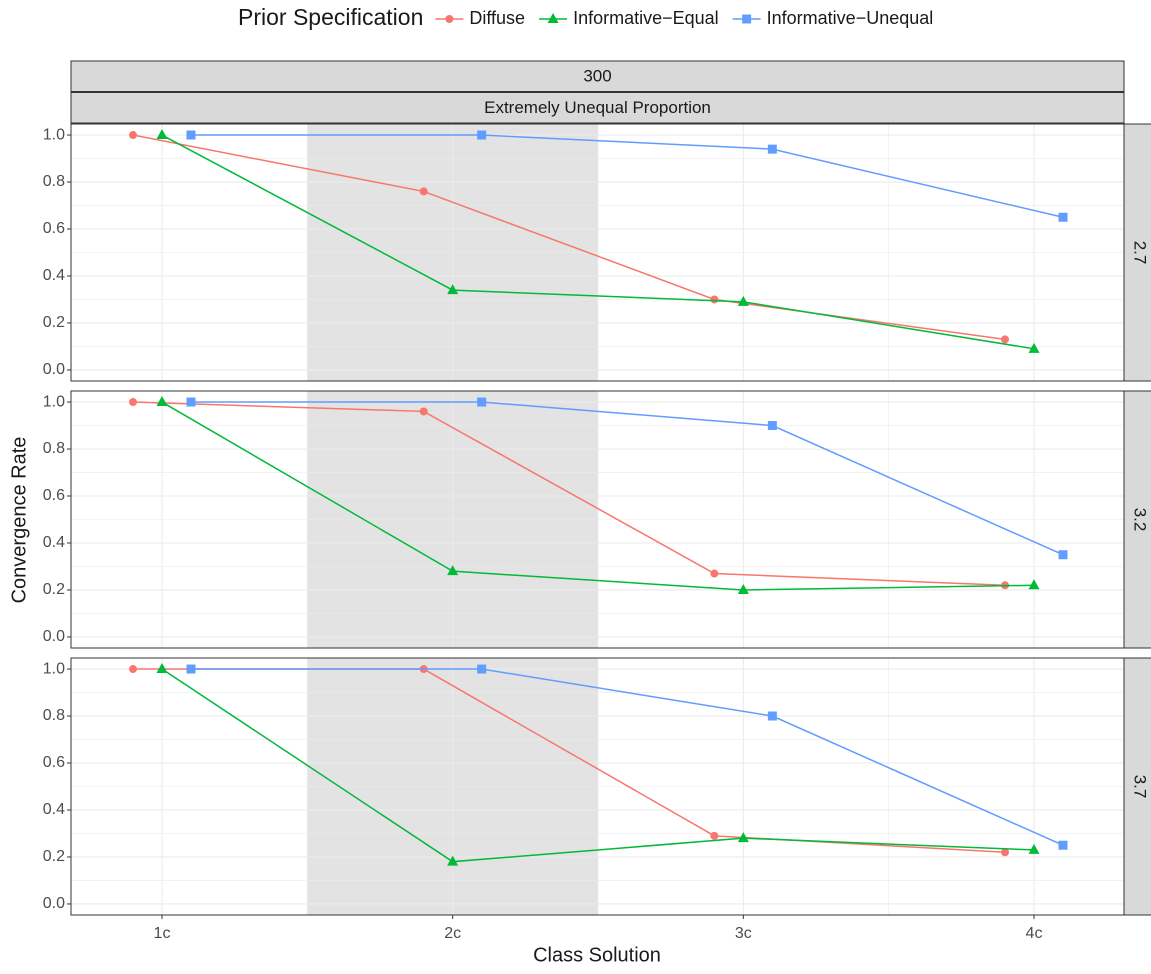 This screenshot has height=974, width=1151. Describe the element at coordinates (19, 520) in the screenshot. I see `y-axis-title: Convergence Rate` at that location.